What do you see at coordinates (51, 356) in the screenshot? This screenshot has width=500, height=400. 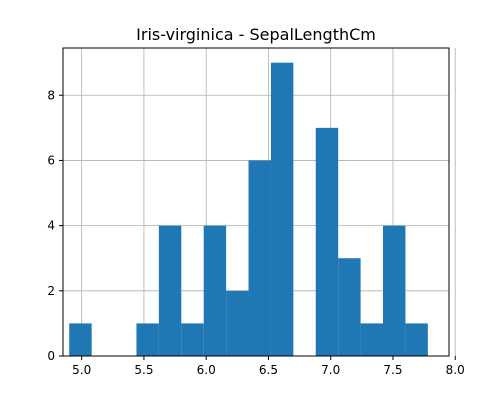 I see `y-tick-label: 0` at bounding box center [51, 356].